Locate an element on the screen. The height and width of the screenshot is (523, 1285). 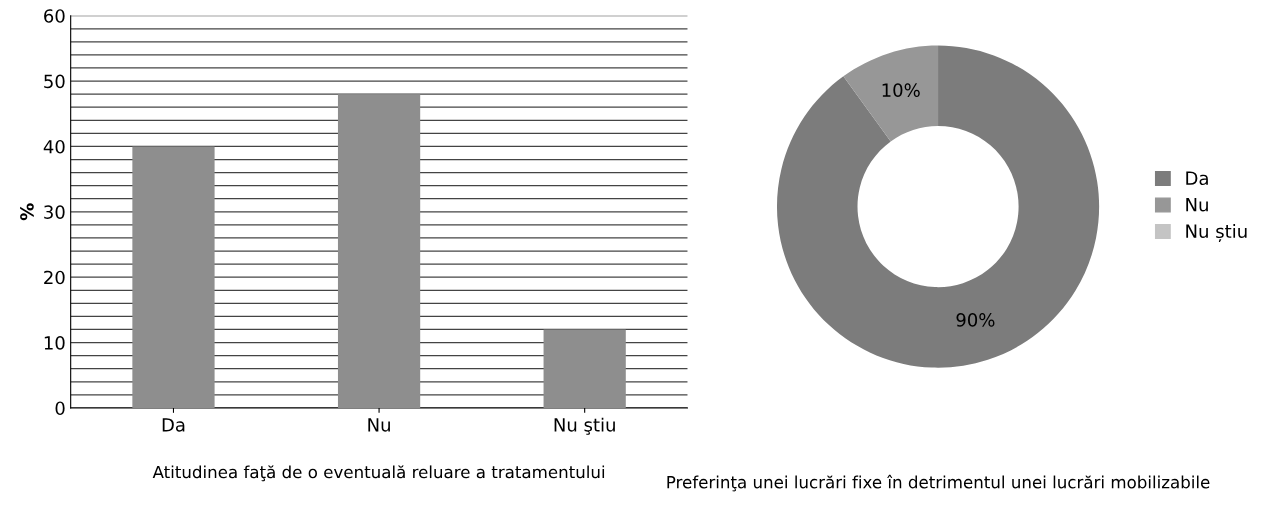
x-tick-label: Nu is located at coordinates (379, 425).